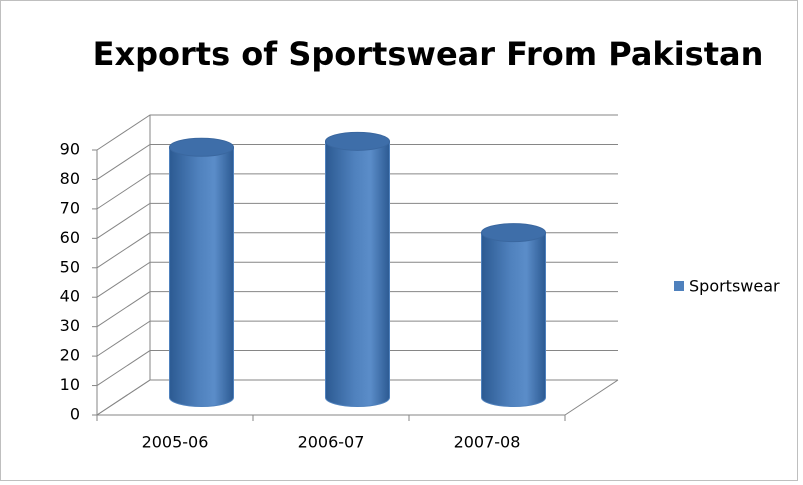 Image resolution: width=803 pixels, height=485 pixels. I want to click on y-tick-label: 20, so click(70, 355).